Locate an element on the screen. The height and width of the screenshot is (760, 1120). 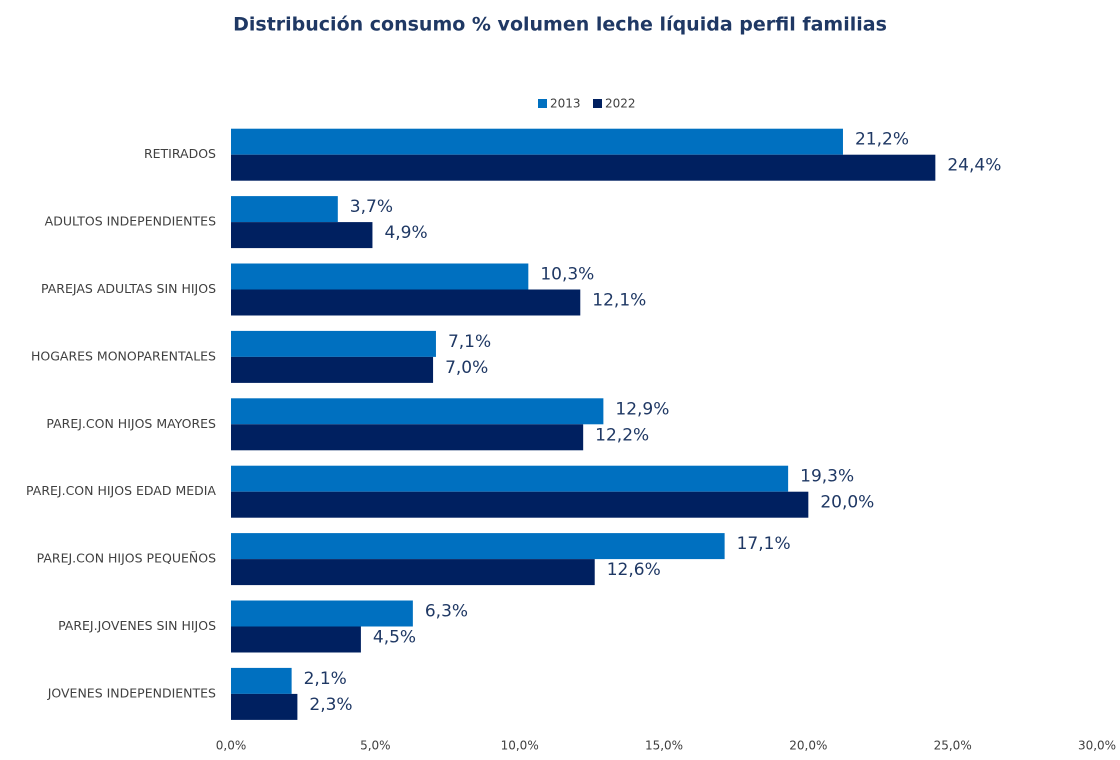
y-tick-label: RETIRADOS is located at coordinates (180, 153).